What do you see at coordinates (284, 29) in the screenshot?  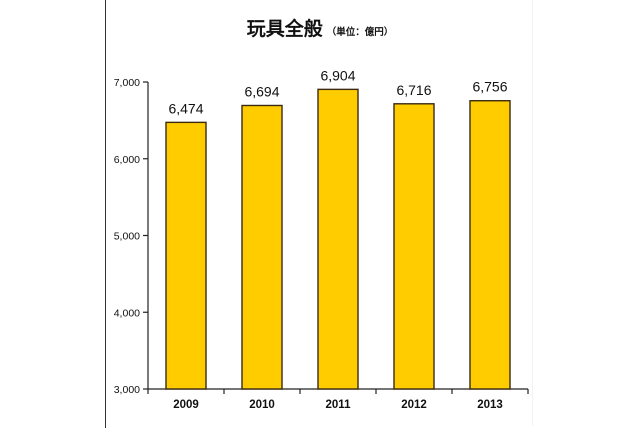 I see `chart-title-main: 玩具全般` at bounding box center [284, 29].